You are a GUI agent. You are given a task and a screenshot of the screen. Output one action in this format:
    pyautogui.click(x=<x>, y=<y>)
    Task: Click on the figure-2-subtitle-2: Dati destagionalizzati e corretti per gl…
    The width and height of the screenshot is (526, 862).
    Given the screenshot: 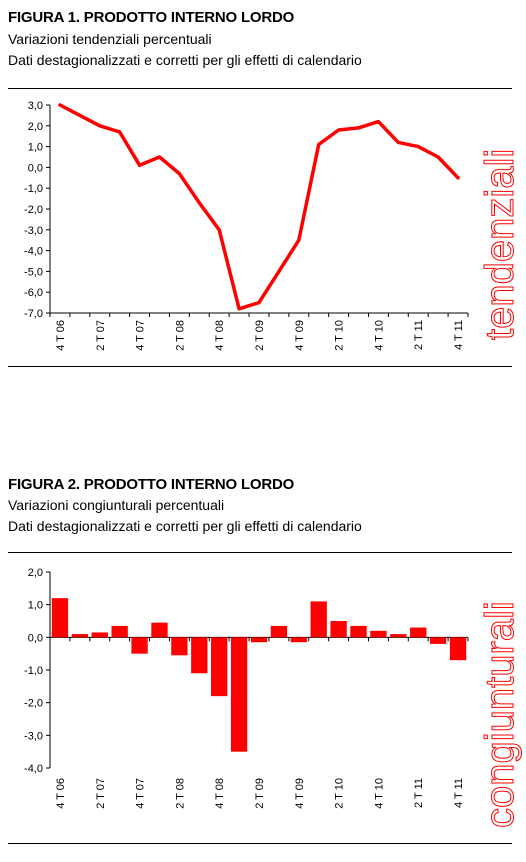 What is the action you would take?
    pyautogui.click(x=185, y=526)
    